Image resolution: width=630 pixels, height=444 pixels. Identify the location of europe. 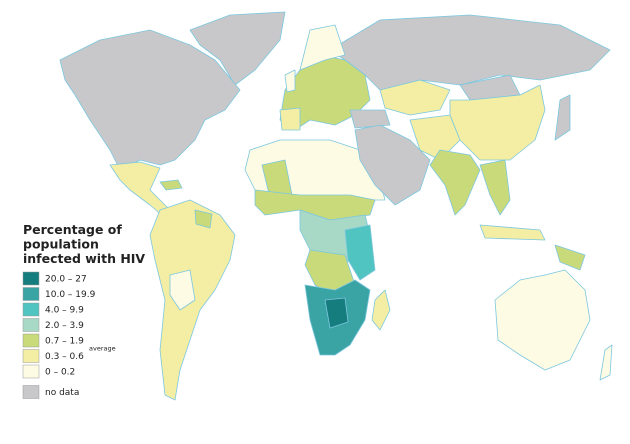
(325, 92).